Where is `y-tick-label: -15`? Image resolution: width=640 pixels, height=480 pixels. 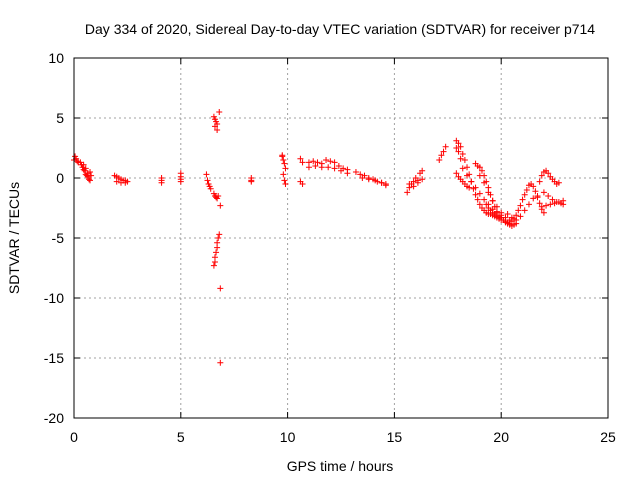
y-tick-label: -15 is located at coordinates (54, 358).